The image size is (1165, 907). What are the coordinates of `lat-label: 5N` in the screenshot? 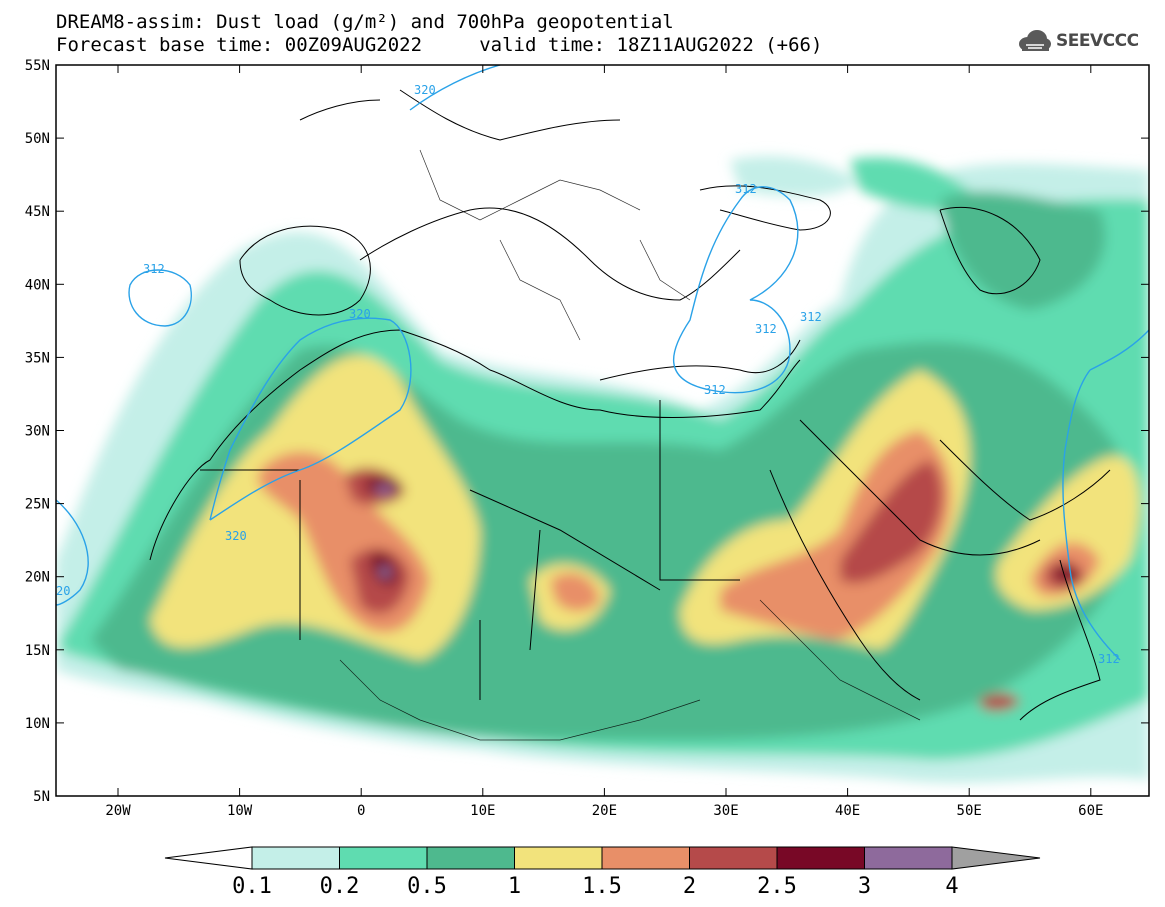 It's located at (41, 797).